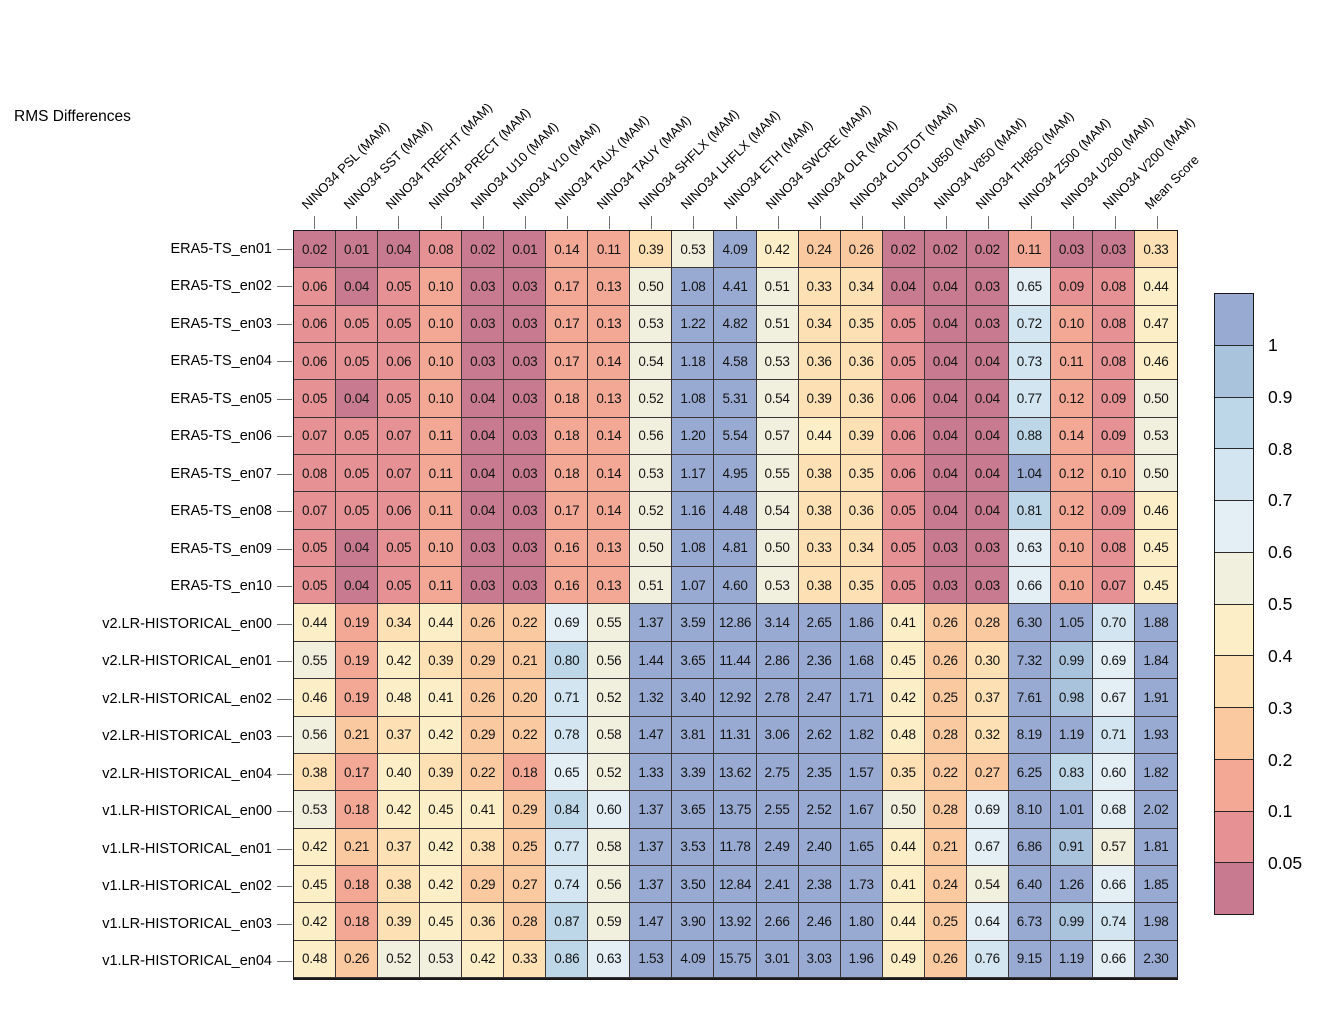  Describe the element at coordinates (651, 436) in the screenshot. I see `heatmap-cell: 0.56` at that location.